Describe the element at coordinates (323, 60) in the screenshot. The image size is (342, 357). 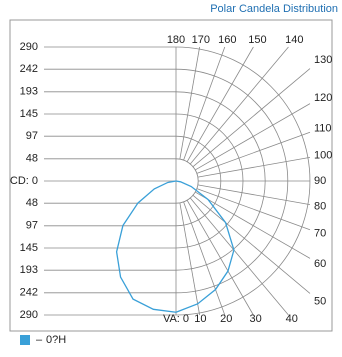
I see `angle-tick-label: 130` at that location.